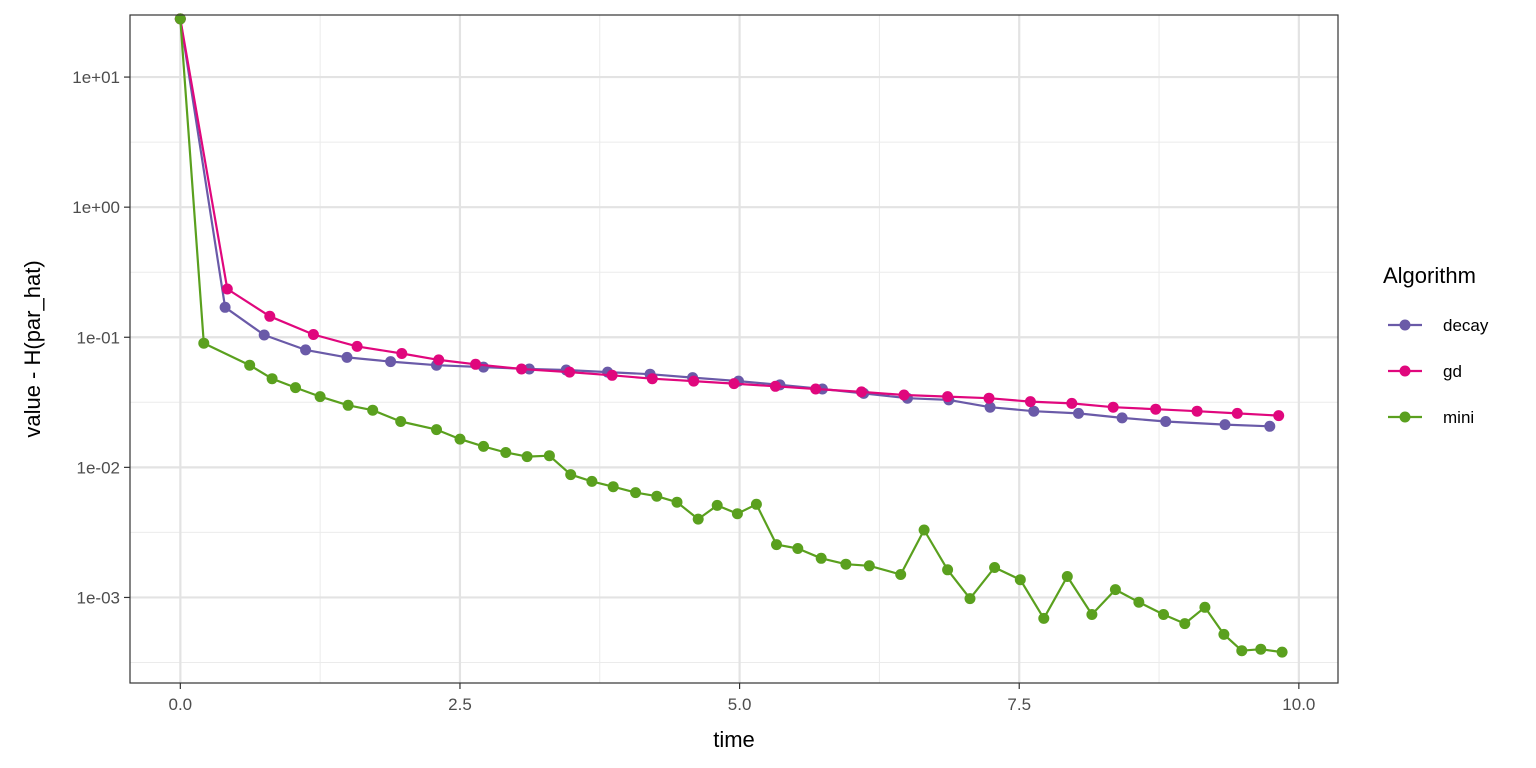 The image size is (1536, 768). What do you see at coordinates (98, 467) in the screenshot?
I see `y-tick-label: 1e-02` at bounding box center [98, 467].